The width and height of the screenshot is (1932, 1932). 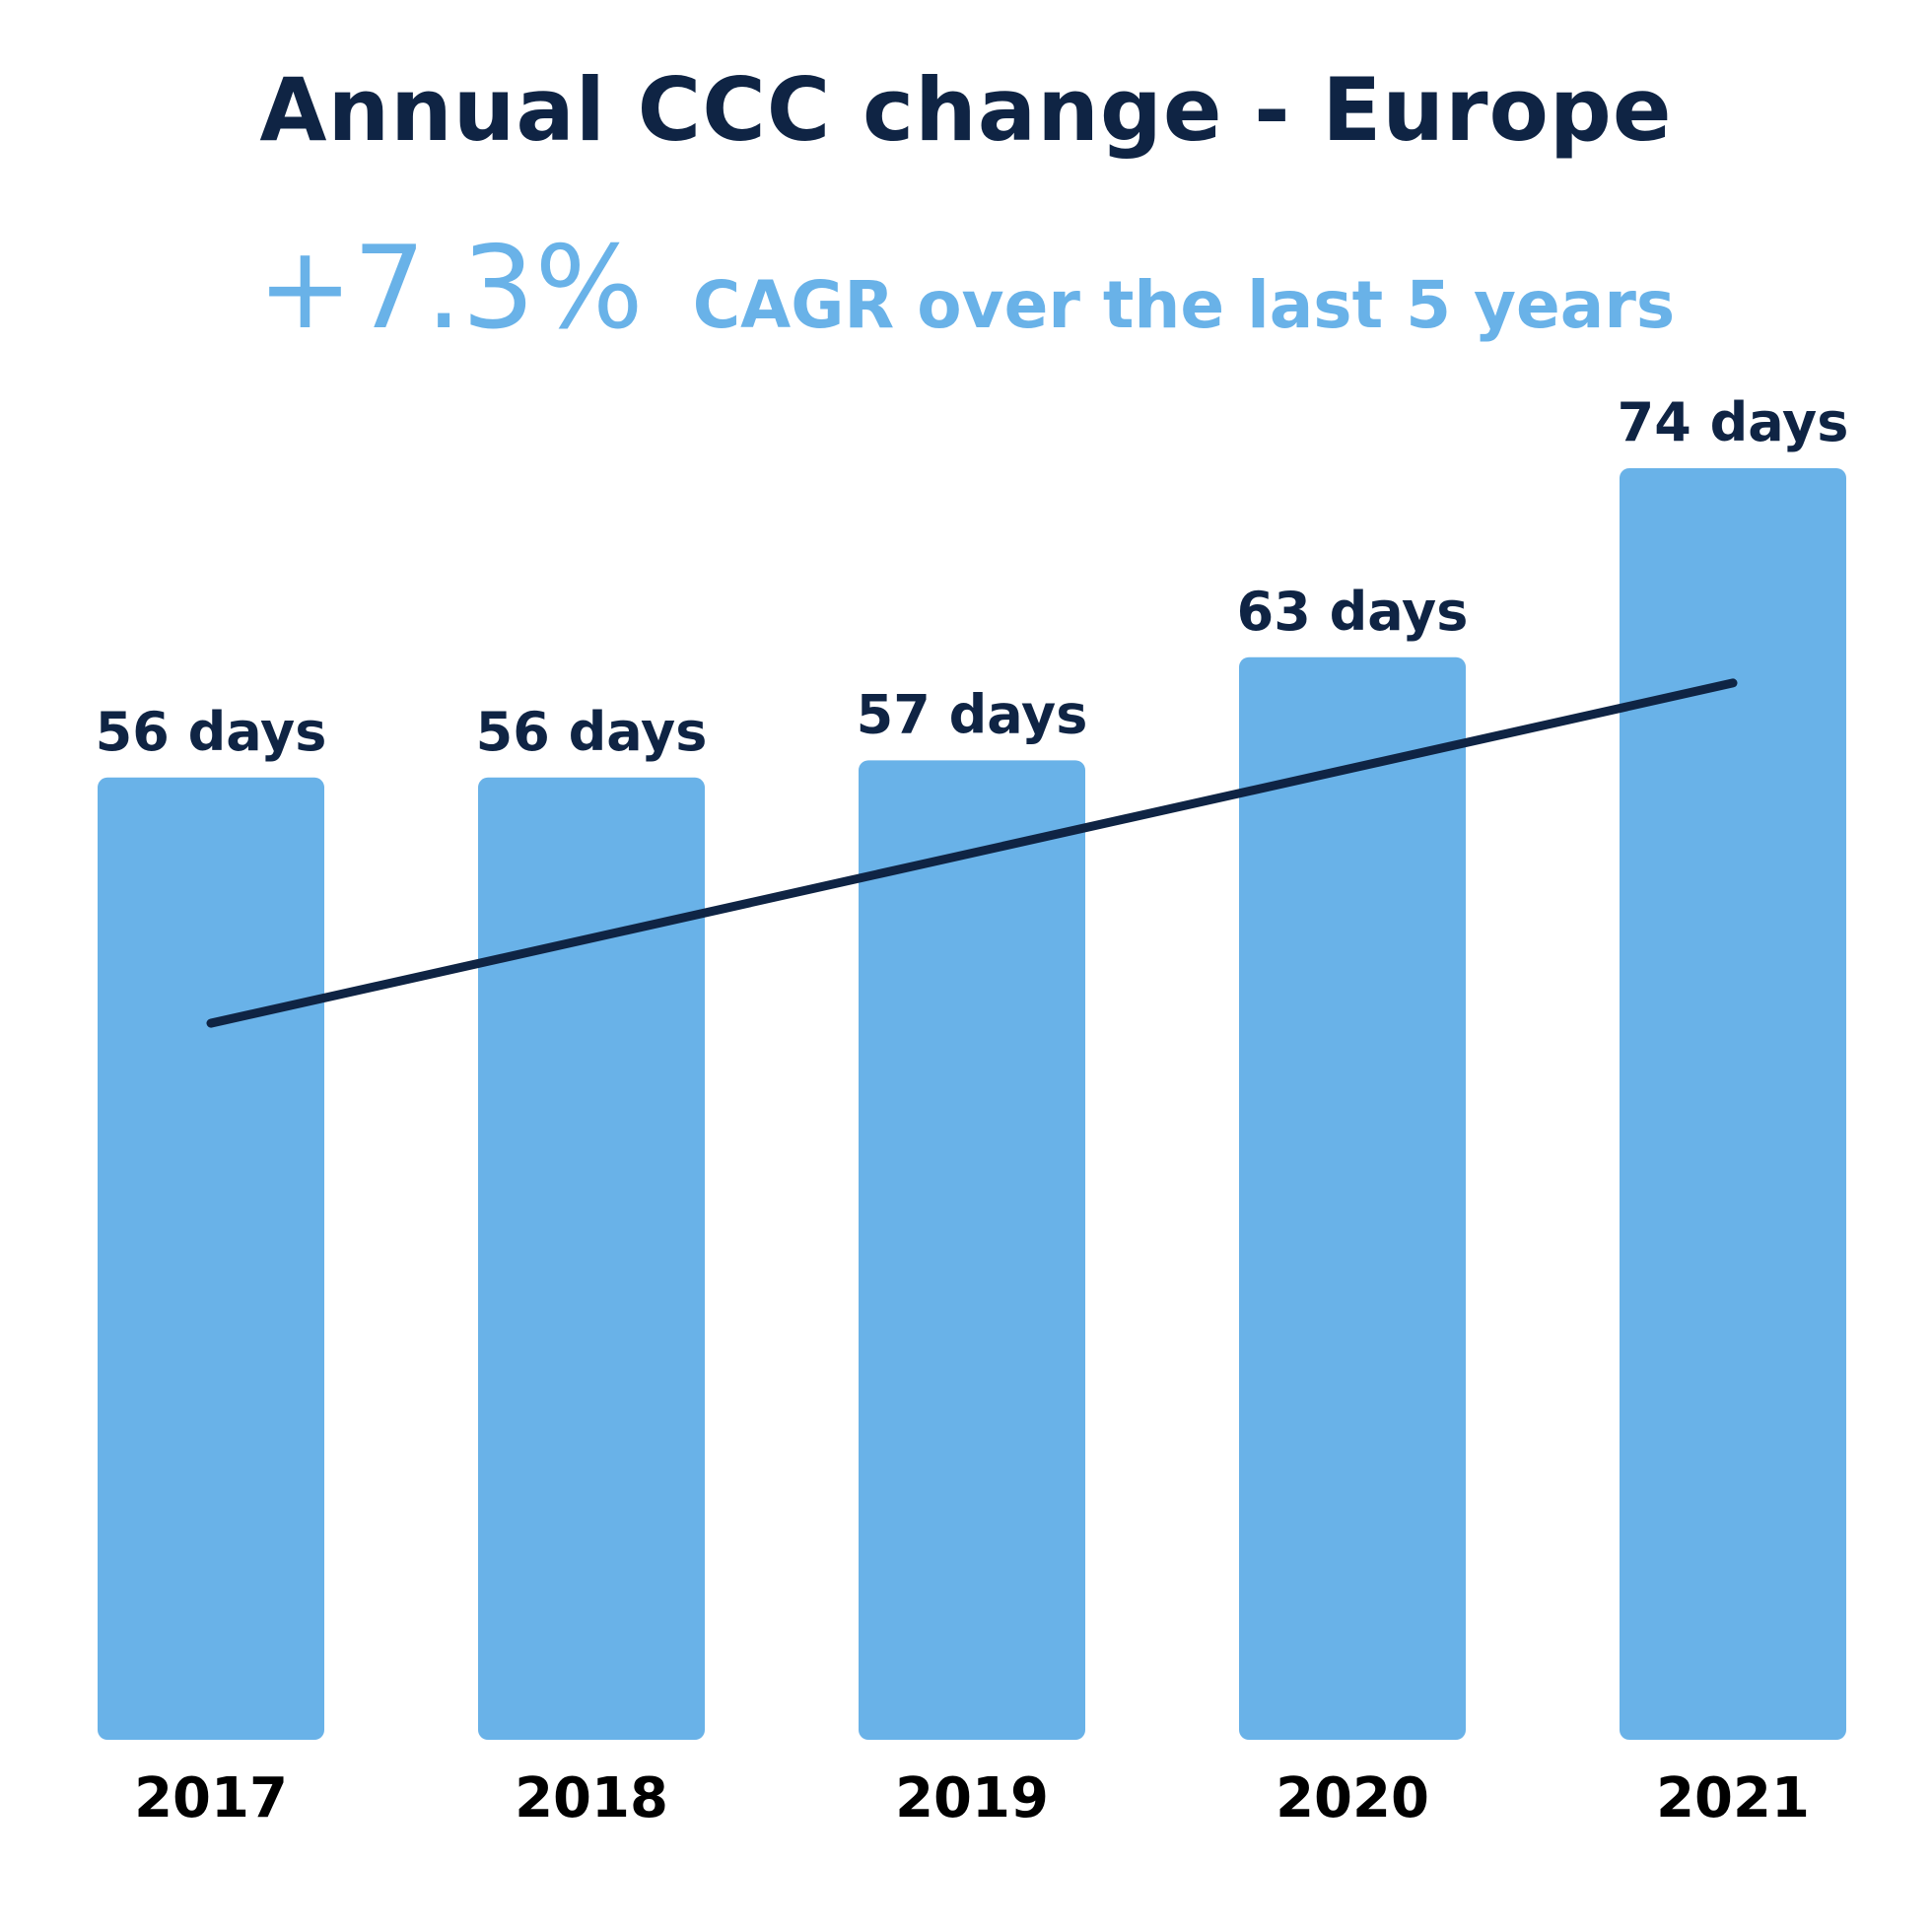 What do you see at coordinates (972, 1798) in the screenshot?
I see `x-tick-2019: 2019` at bounding box center [972, 1798].